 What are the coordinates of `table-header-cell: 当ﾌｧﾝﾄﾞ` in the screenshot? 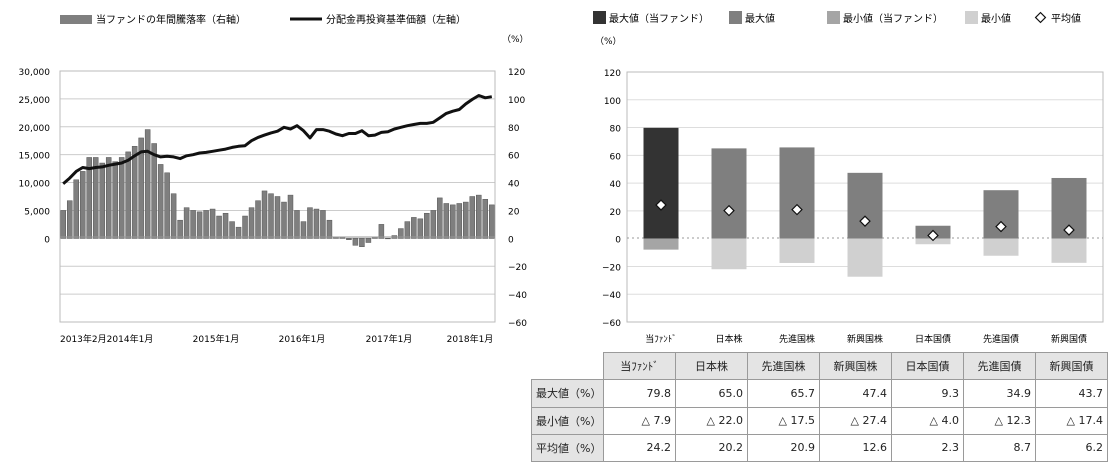 It's located at (639, 366).